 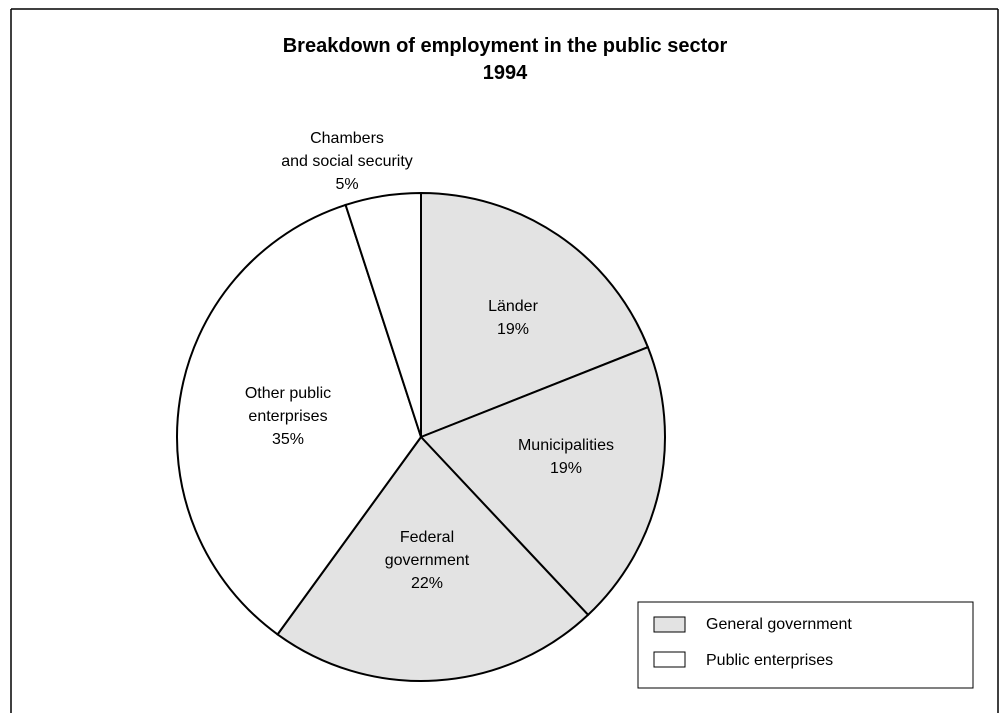 What do you see at coordinates (566, 457) in the screenshot?
I see `slice-label-municipalities: Municipalities 19%` at bounding box center [566, 457].